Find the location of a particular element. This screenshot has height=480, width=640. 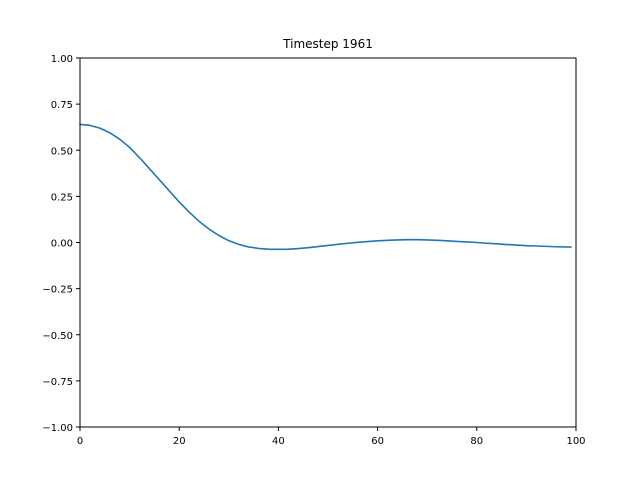

y-tick-label: −0.25 is located at coordinates (57, 290).